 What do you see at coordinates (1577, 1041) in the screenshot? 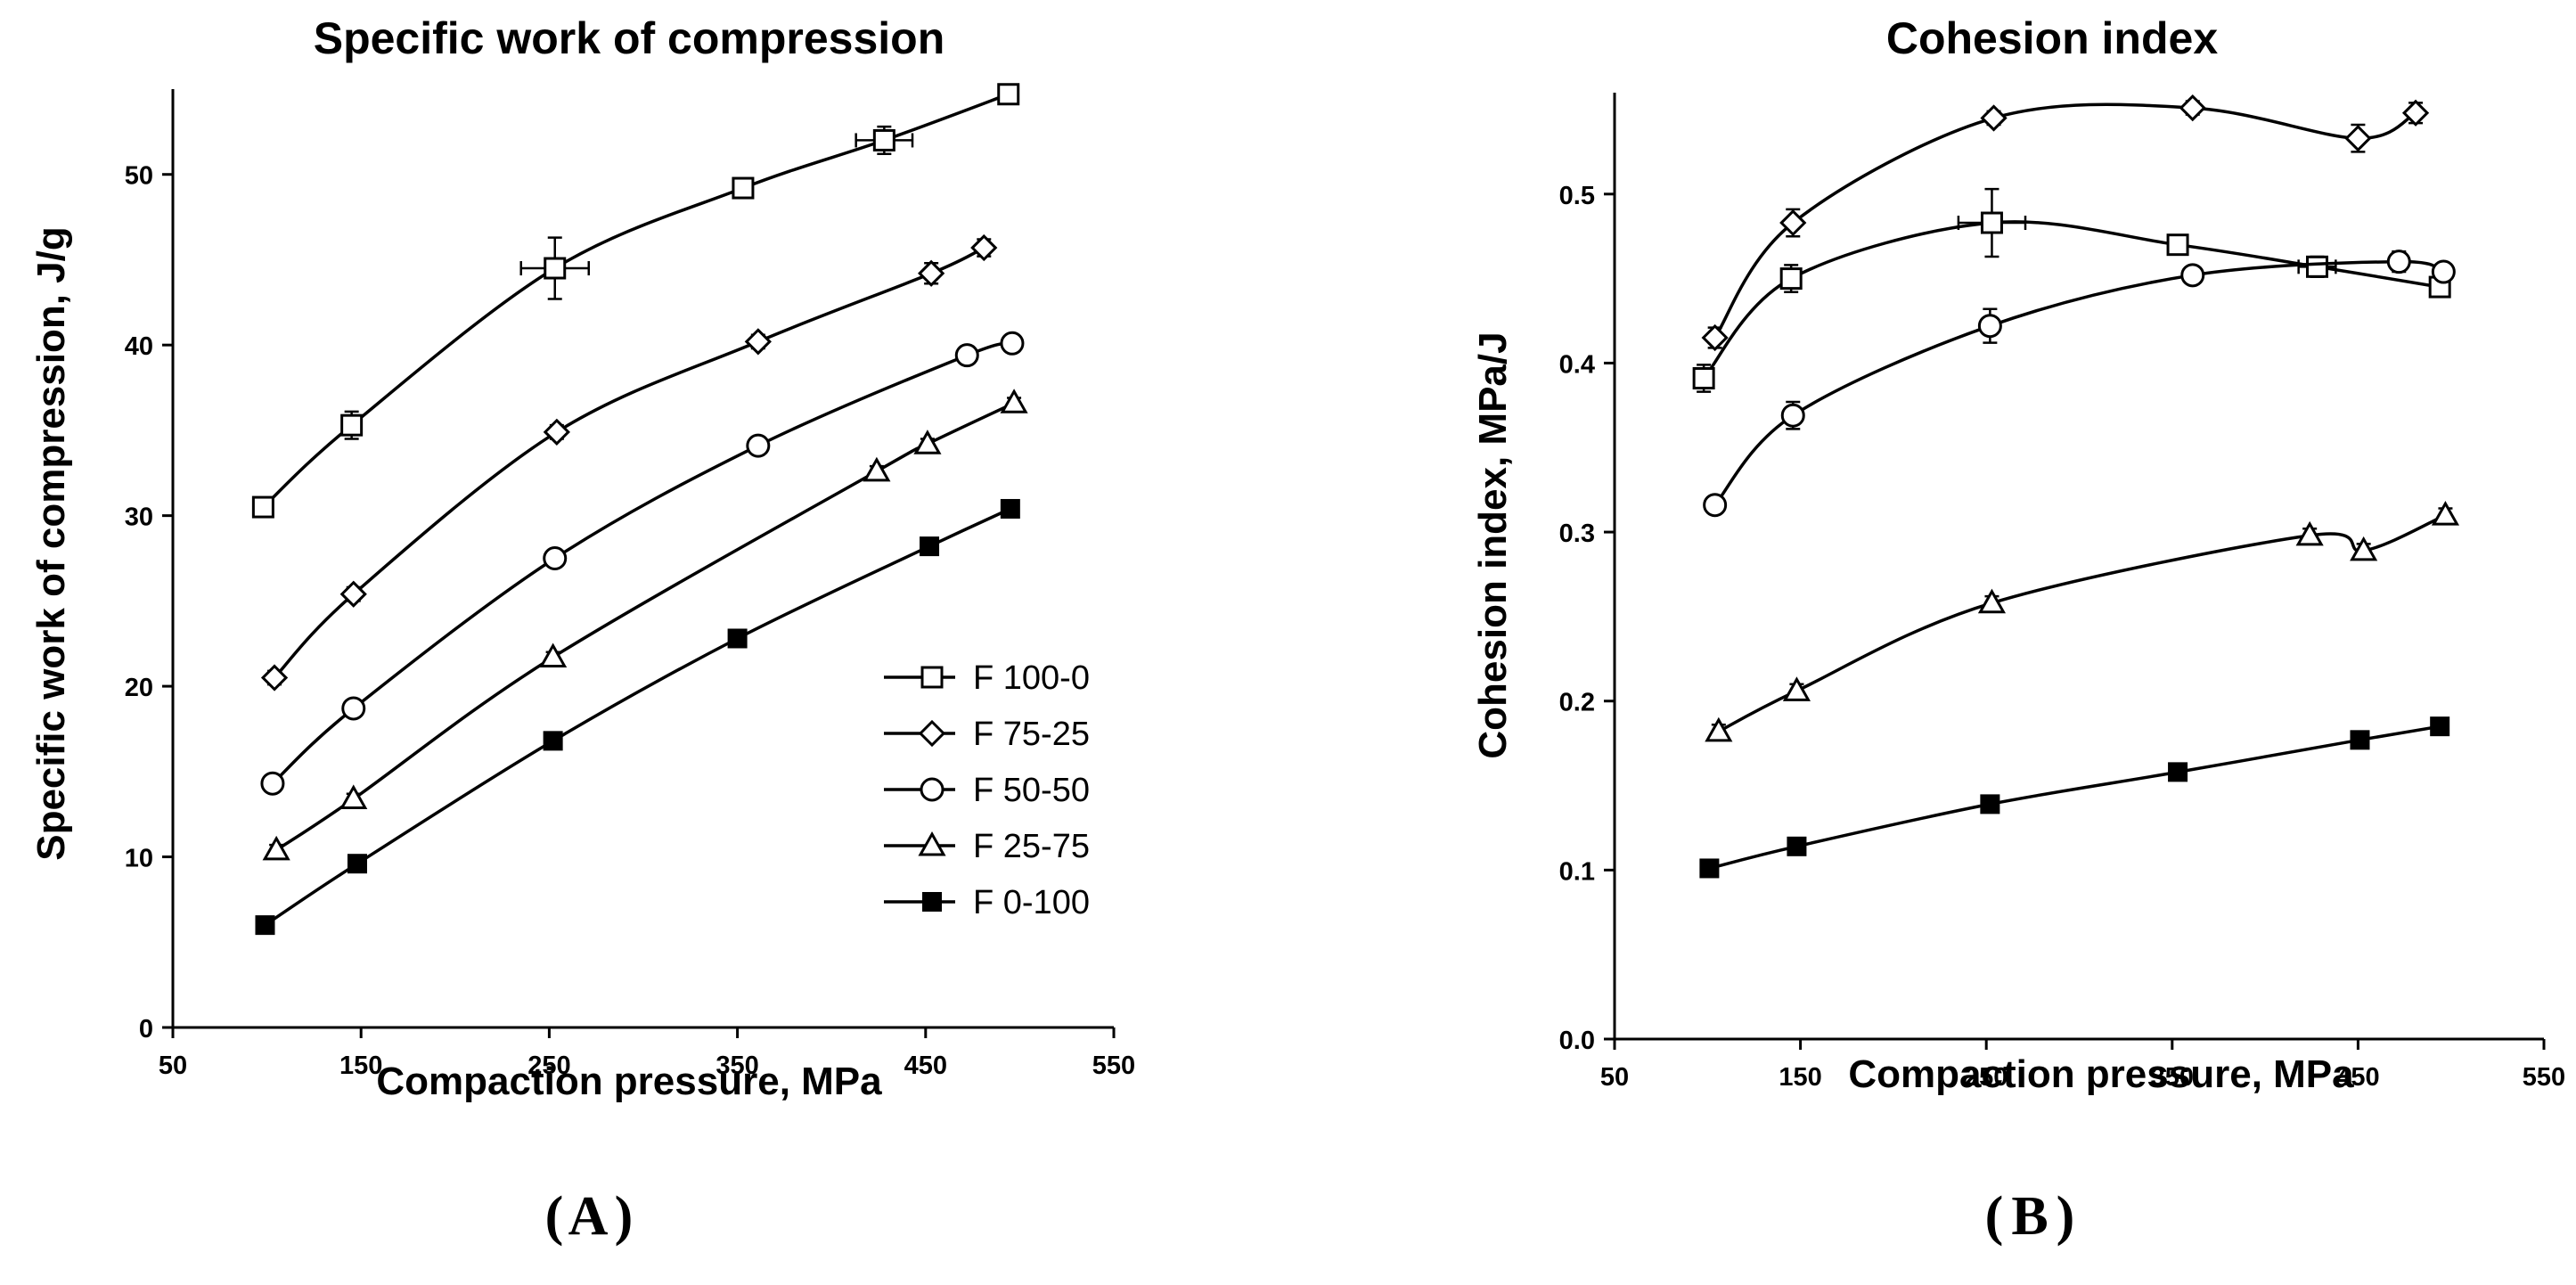
I see `chart-b-y-tick-label: 0.0` at bounding box center [1577, 1041].